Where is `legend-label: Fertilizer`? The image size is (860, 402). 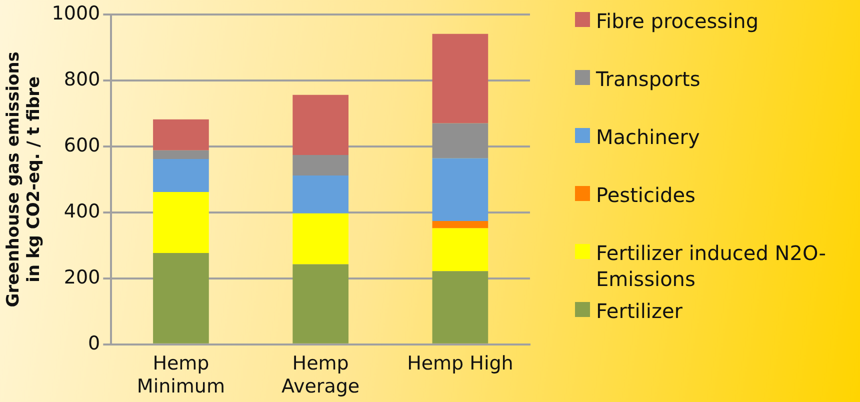
legend-label: Fertilizer is located at coordinates (639, 311).